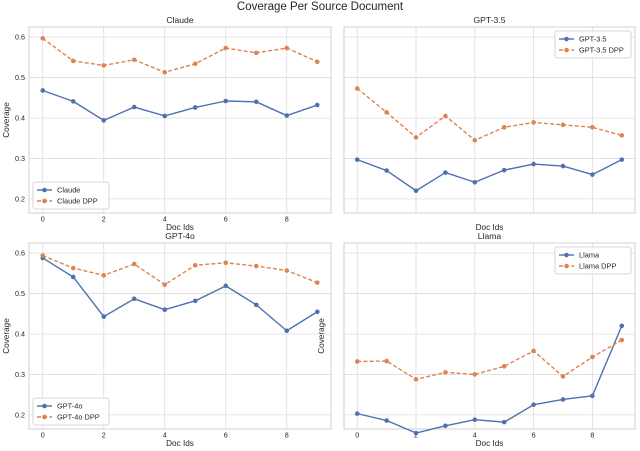  Describe the element at coordinates (179, 20) in the screenshot. I see `subplot-title: Claude` at that location.